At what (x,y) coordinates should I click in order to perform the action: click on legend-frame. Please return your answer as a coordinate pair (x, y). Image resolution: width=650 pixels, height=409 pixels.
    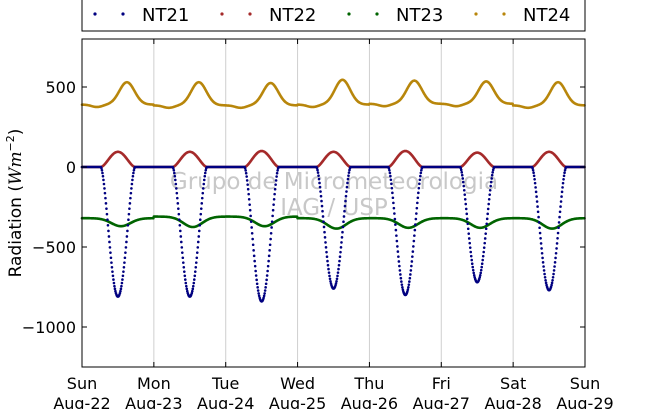
    Looking at the image, I should click on (333, 16).